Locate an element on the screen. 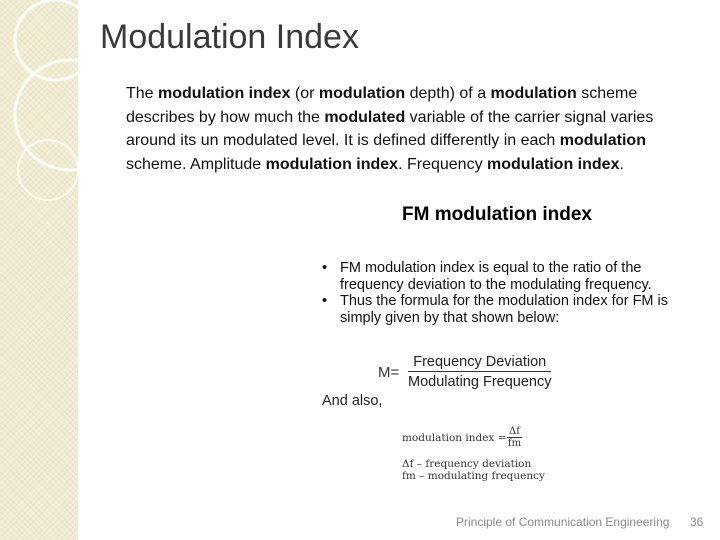  body-text-run: . Frequency is located at coordinates (443, 164).